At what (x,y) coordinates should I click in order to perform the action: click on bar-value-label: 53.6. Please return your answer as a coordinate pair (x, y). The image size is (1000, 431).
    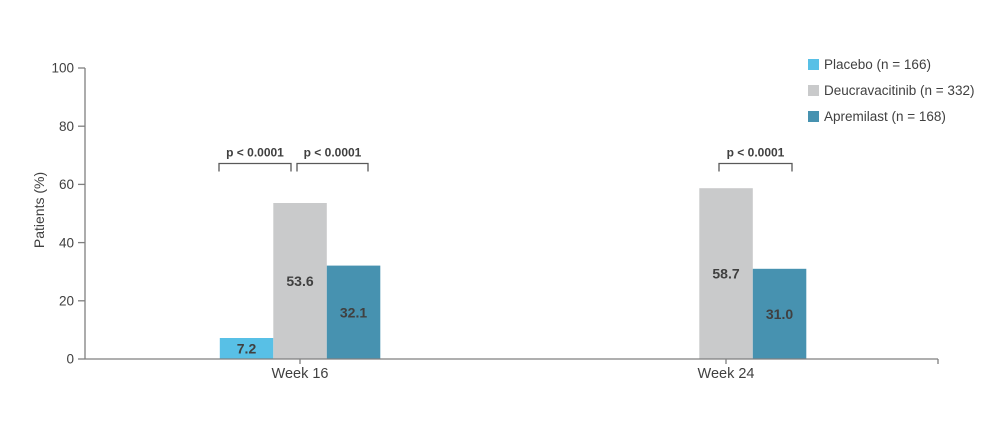
    Looking at the image, I should click on (299, 281).